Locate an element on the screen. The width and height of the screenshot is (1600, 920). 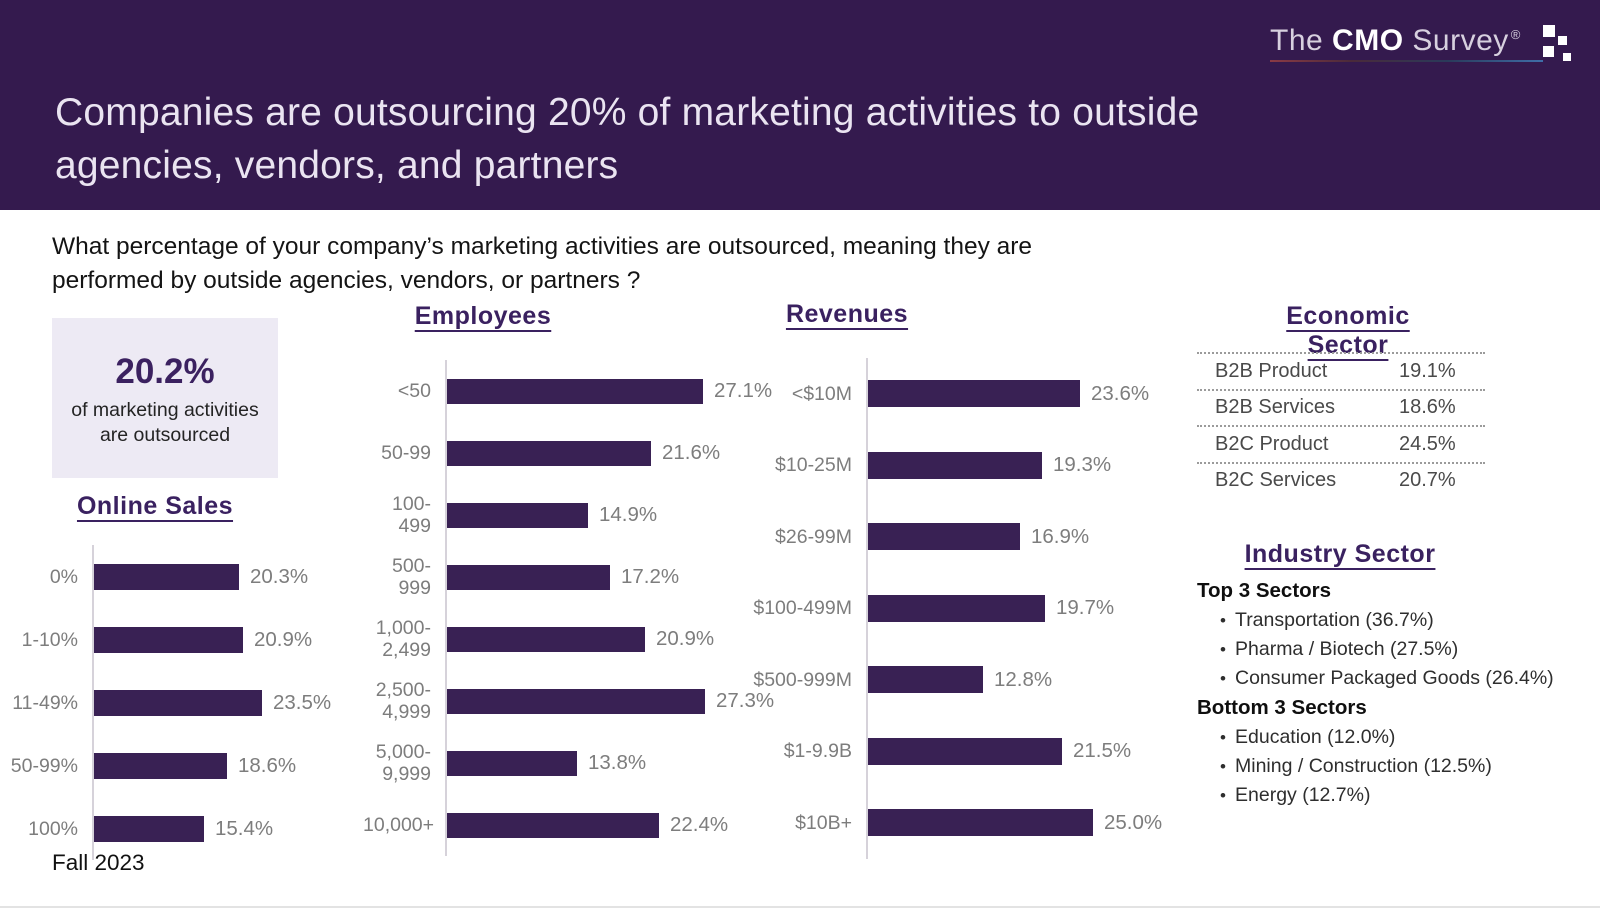
bar-track: 19.3% is located at coordinates (1031, 466).